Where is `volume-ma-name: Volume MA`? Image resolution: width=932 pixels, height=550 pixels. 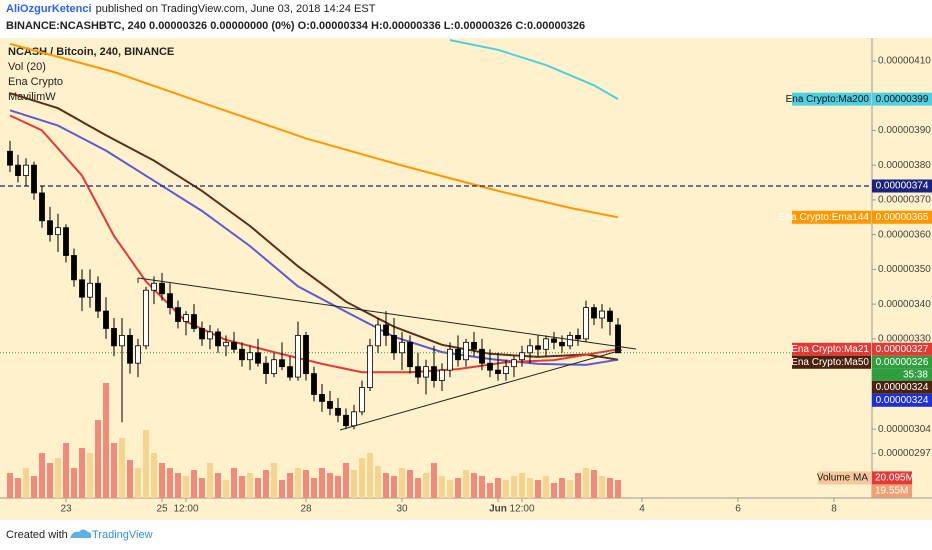 volume-ma-name: Volume MA is located at coordinates (842, 478).